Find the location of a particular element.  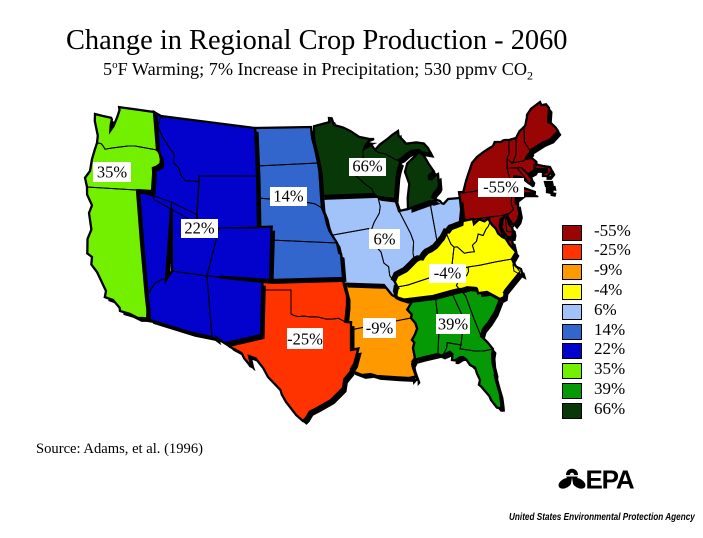

svg-text: 35% is located at coordinates (112, 172).